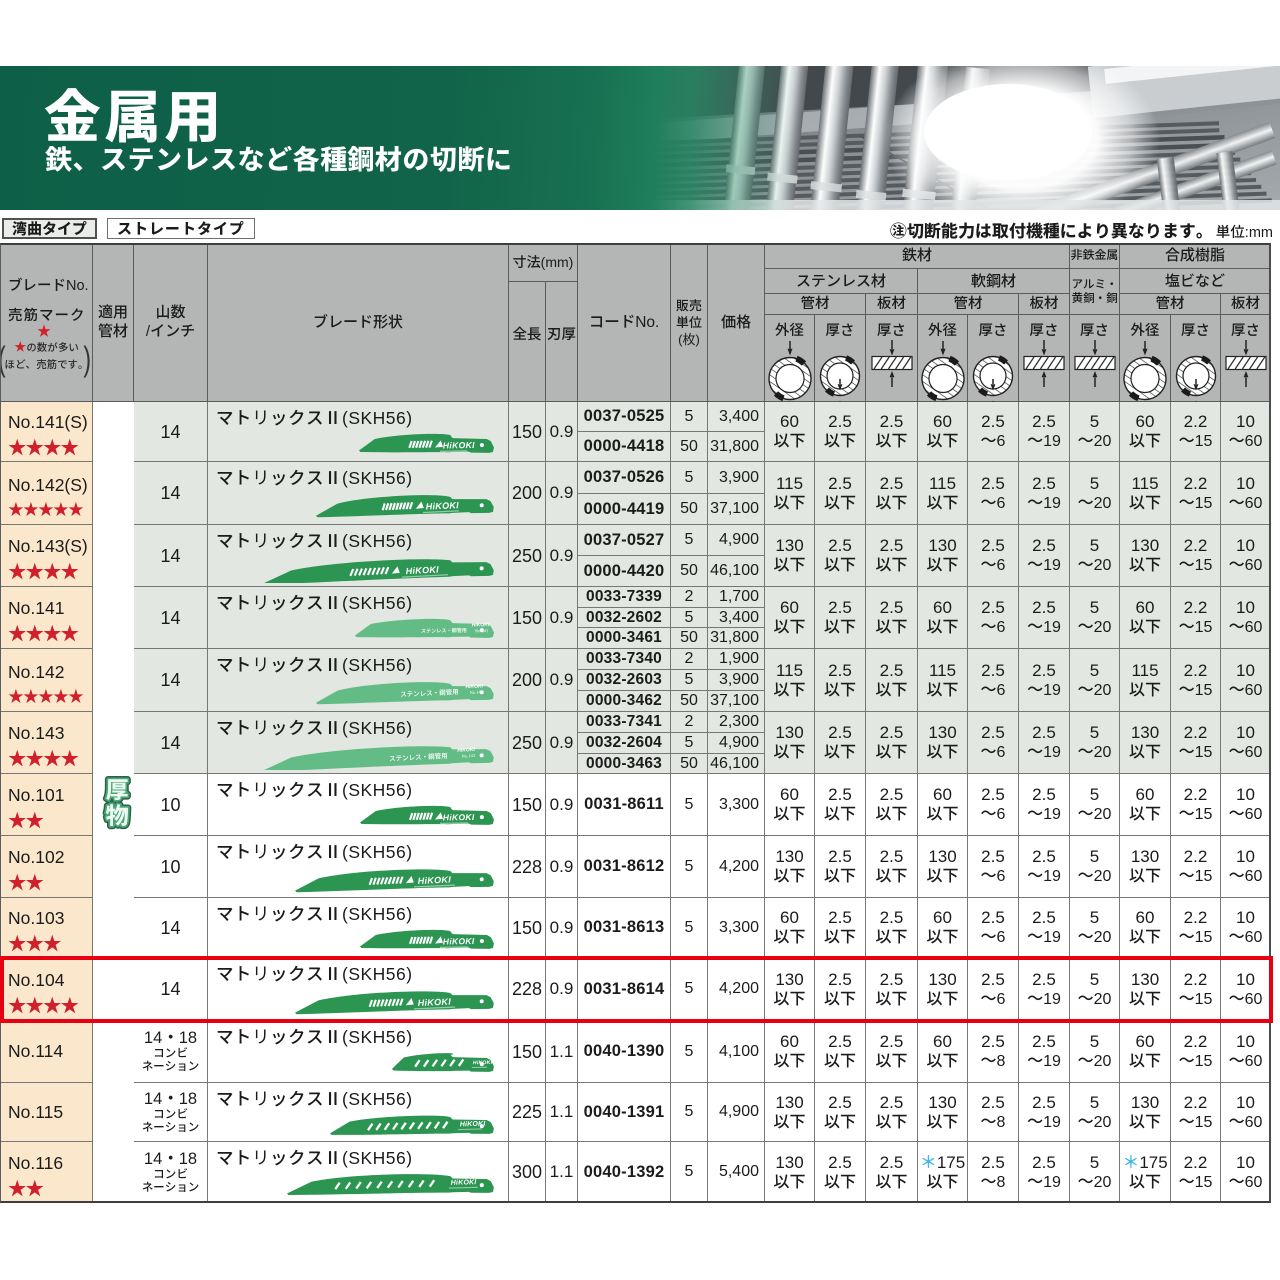 This screenshot has height=1280, width=1280. What do you see at coordinates (477, 692) in the screenshot?
I see `svg-text: No.142` at bounding box center [477, 692].